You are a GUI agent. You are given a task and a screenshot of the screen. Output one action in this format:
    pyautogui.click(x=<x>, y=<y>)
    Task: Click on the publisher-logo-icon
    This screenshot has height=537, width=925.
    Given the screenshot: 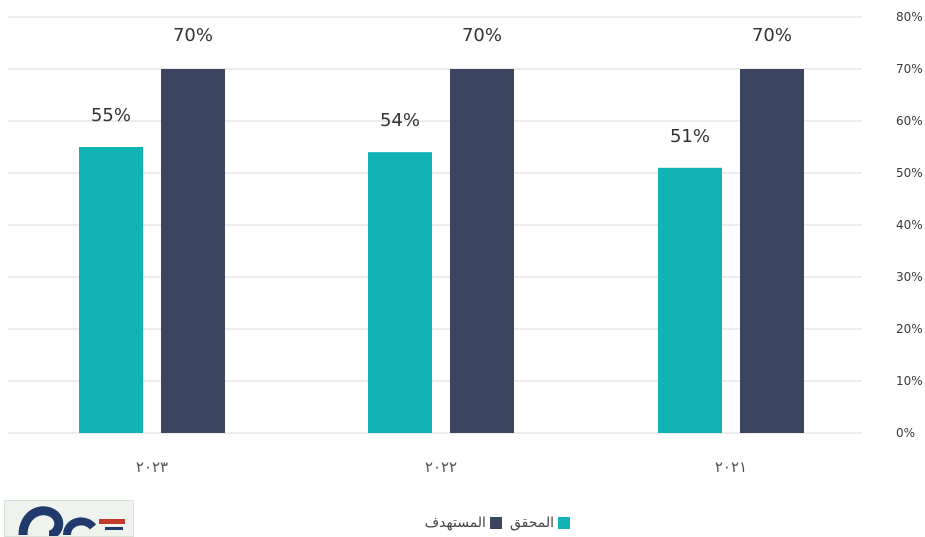 What is the action you would take?
    pyautogui.click(x=69, y=518)
    